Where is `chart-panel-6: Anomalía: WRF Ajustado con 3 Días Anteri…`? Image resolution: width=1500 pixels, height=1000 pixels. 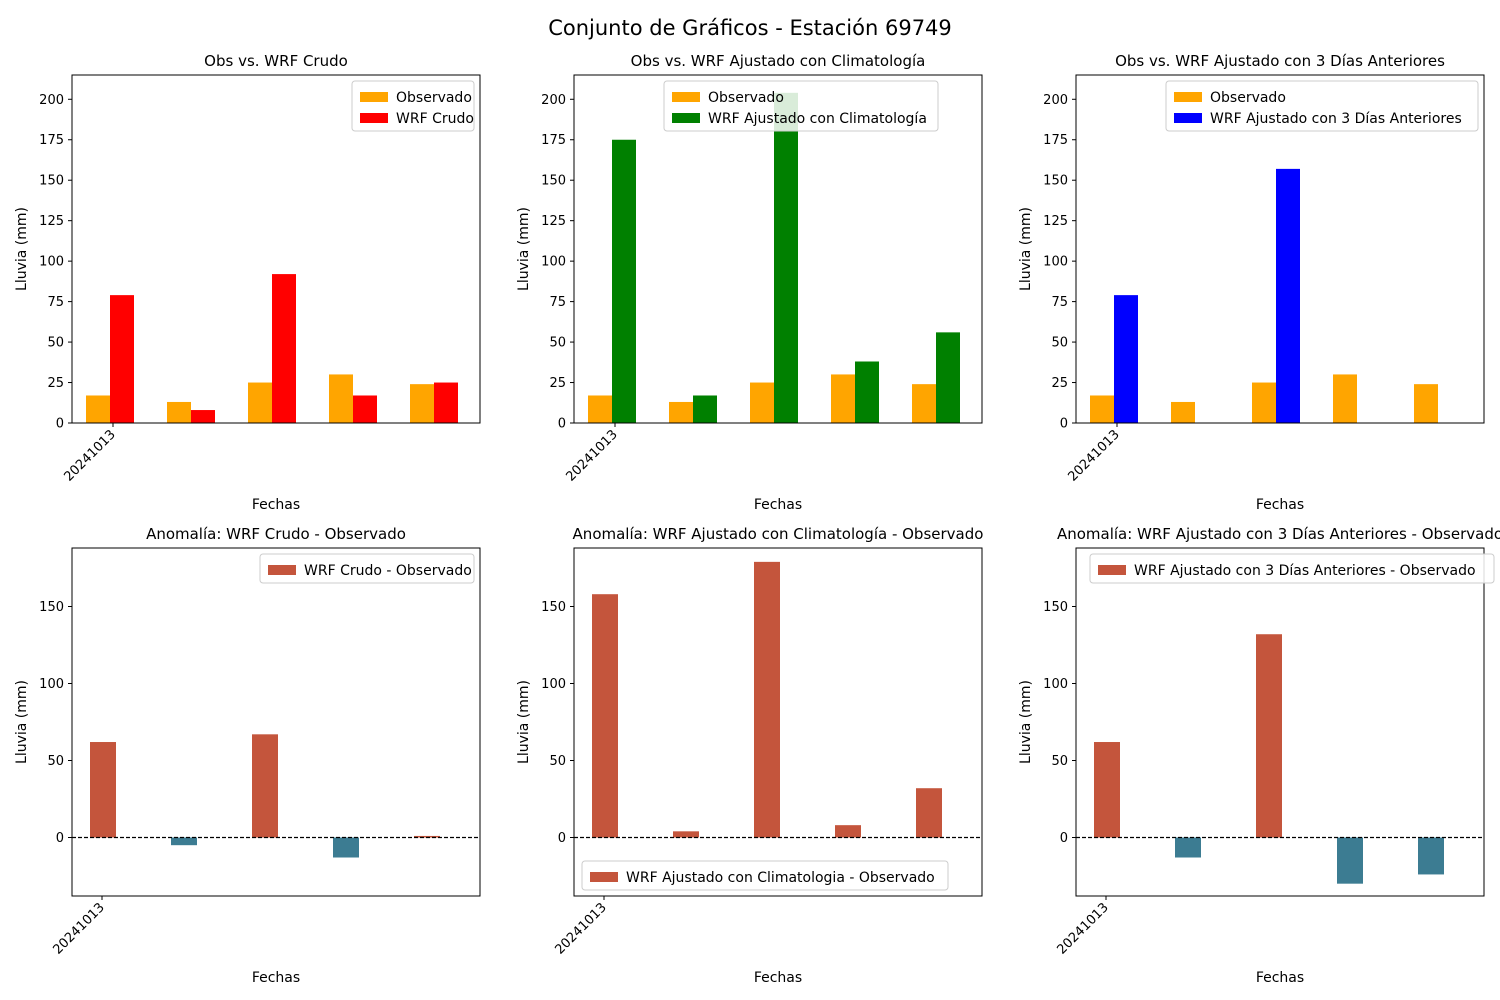 chart-panel-6: Anomalía: WRF Ajustado con 3 Días Anteri… is located at coordinates (1259, 755).